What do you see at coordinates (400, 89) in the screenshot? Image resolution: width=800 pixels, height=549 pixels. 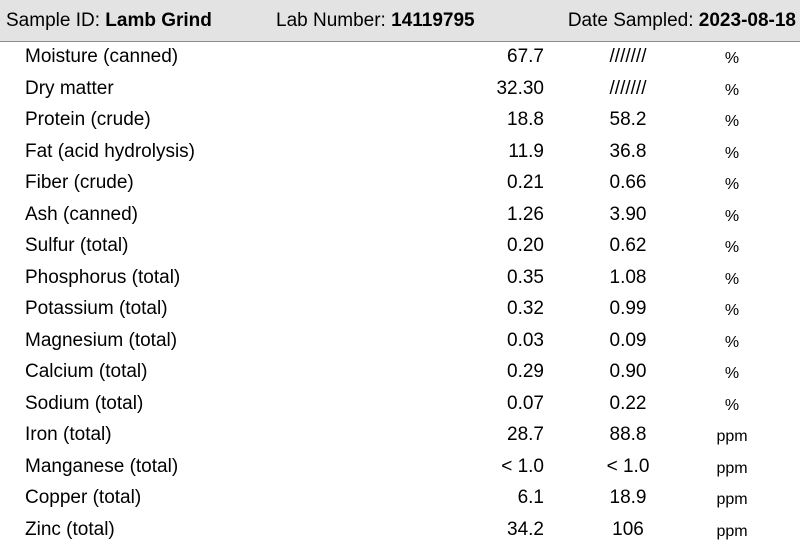 I see `table-row: Dry matter 32.30 ///////%` at bounding box center [400, 89].